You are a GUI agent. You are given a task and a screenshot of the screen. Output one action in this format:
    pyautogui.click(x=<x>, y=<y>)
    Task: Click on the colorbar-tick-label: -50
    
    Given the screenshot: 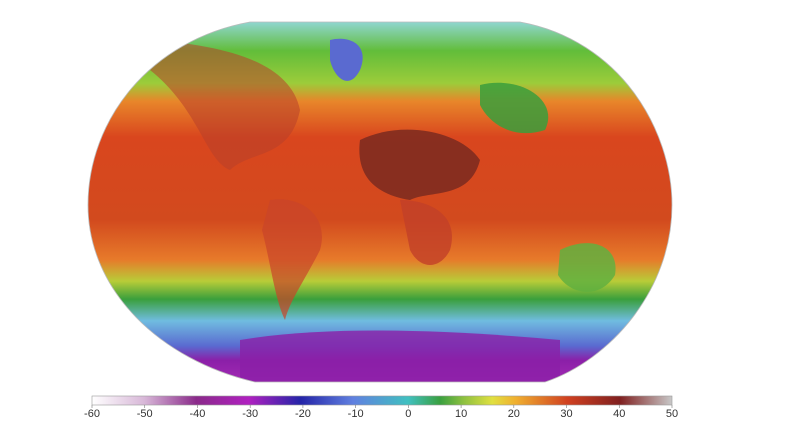 What is the action you would take?
    pyautogui.click(x=145, y=414)
    